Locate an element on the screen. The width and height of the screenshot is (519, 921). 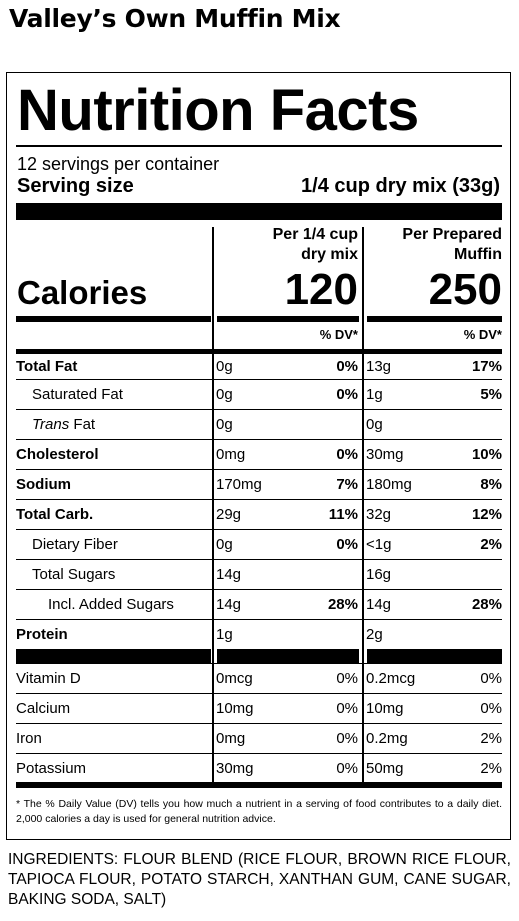
dv-col2: 8% is located at coordinates (491, 484).